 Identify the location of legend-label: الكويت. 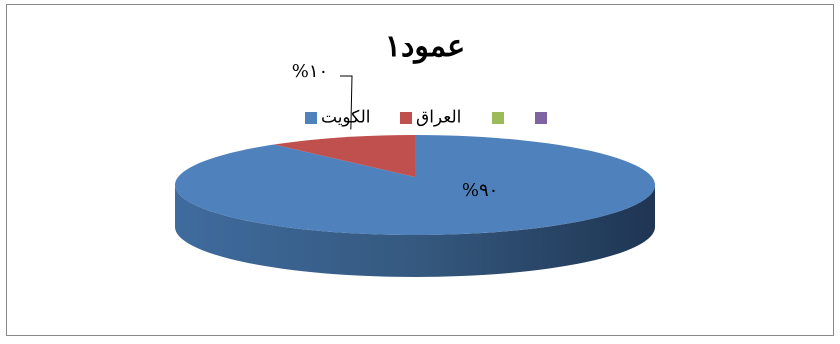
(346, 118).